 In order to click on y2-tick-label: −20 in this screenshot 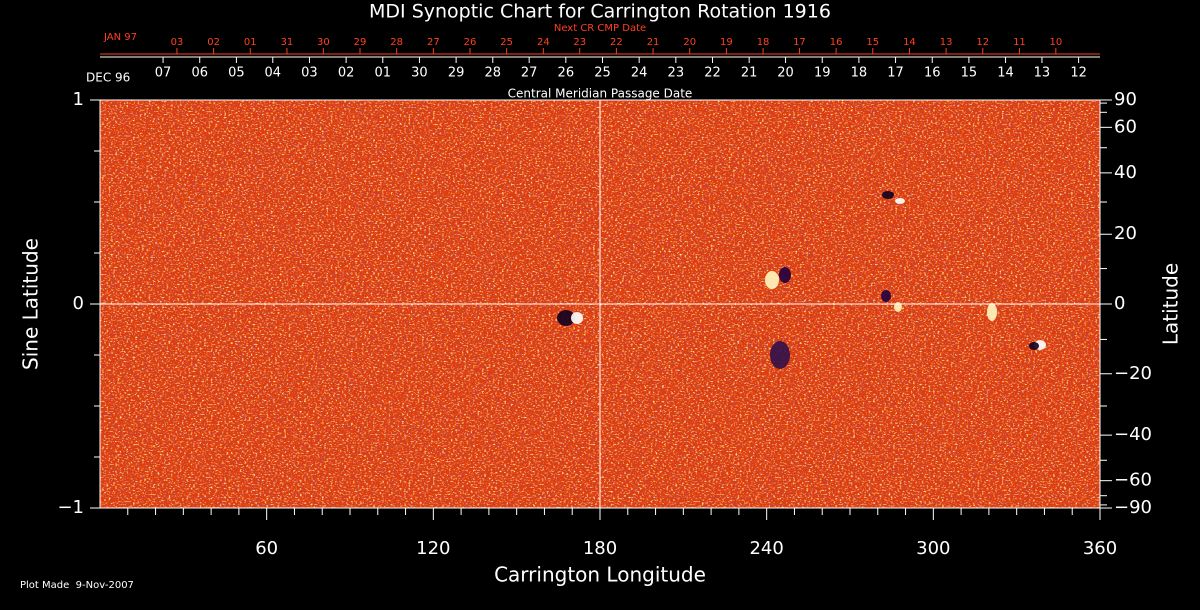, I will do `click(1133, 373)`.